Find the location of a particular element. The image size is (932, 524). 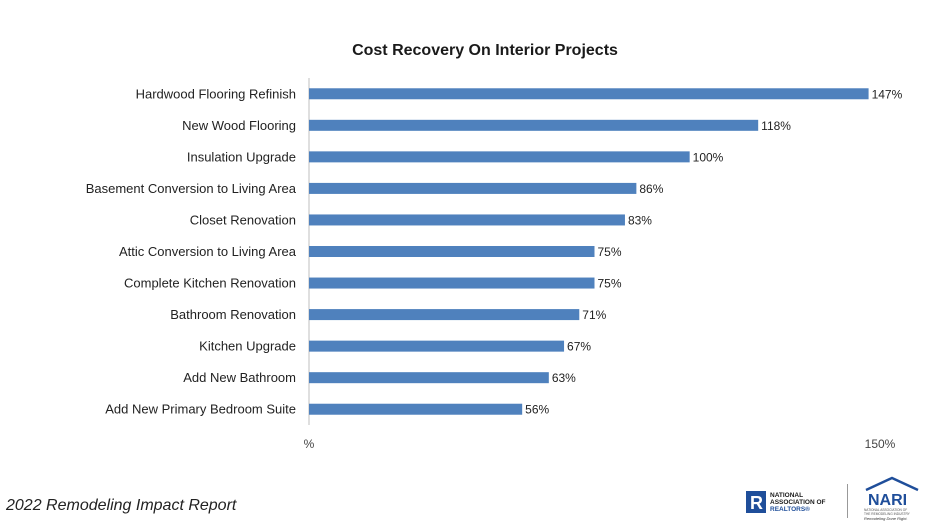

data-label: 71% is located at coordinates (594, 315).